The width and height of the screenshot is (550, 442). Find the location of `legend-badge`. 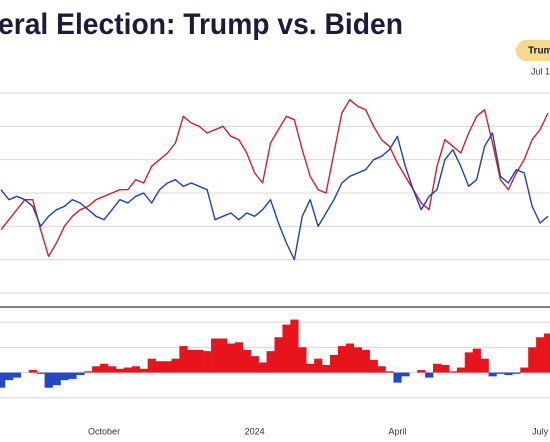

legend-badge is located at coordinates (533, 50).